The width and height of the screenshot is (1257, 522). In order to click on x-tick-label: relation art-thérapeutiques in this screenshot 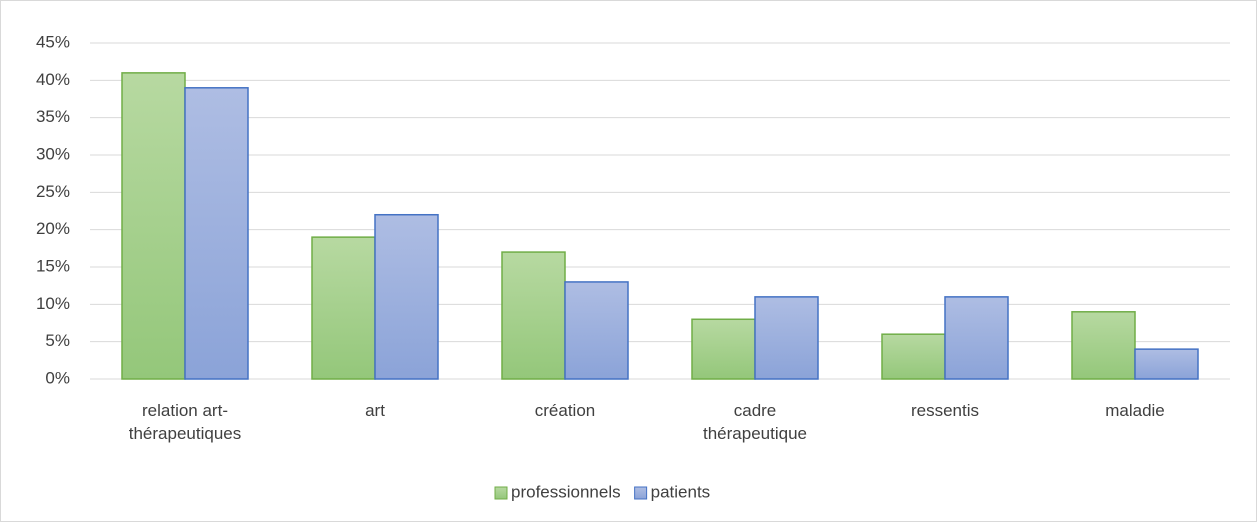, I will do `click(185, 422)`.